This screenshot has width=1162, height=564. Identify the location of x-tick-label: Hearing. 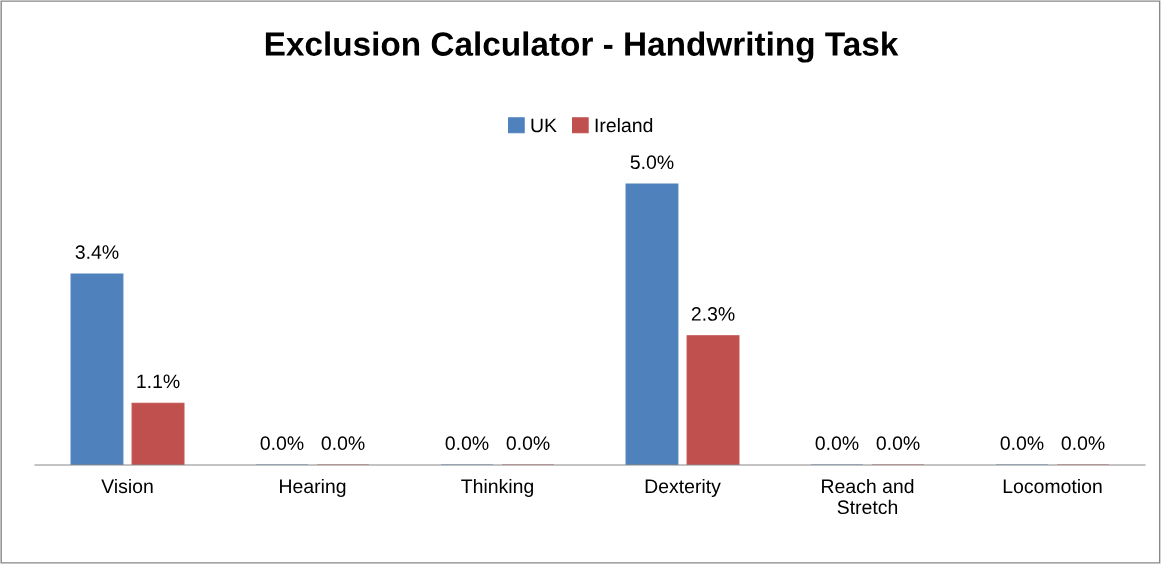
(313, 488).